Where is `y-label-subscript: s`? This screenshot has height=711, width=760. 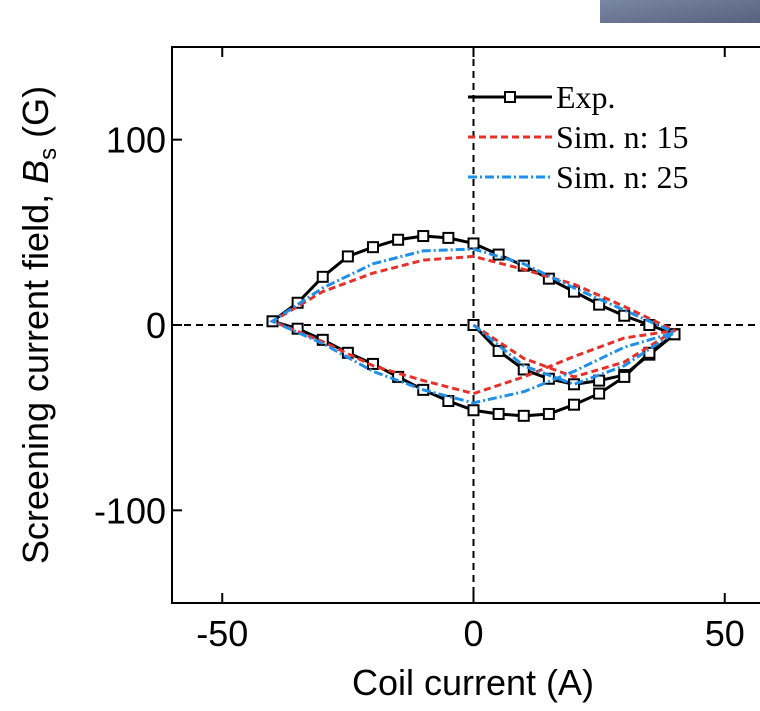 y-label-subscript: s is located at coordinates (48, 154).